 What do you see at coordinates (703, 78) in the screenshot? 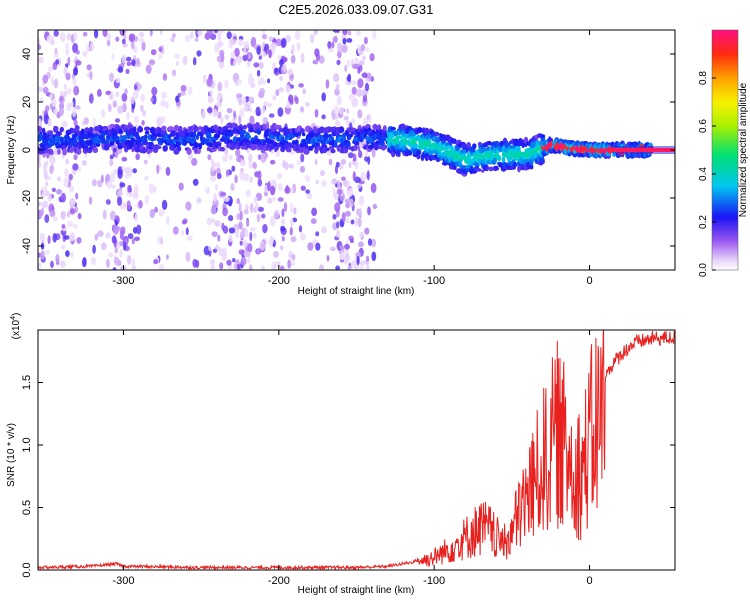
I see `colorbar-tick-label: 0.8` at bounding box center [703, 78].